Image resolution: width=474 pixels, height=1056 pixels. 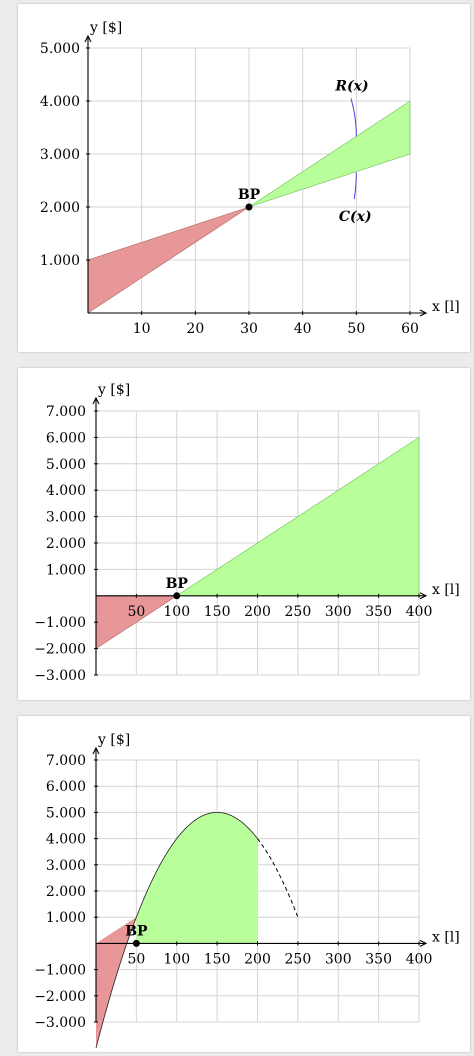 What do you see at coordinates (217, 612) in the screenshot?
I see `chart2-x-tick-label: 150` at bounding box center [217, 612].